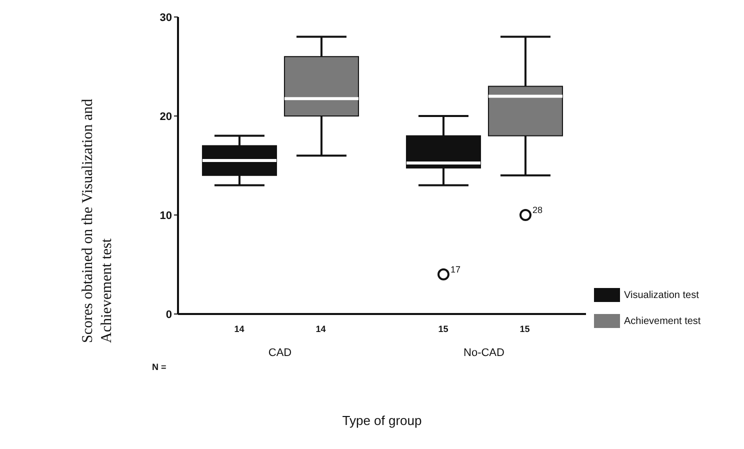  What do you see at coordinates (455, 269) in the screenshot?
I see `annotation: 17` at bounding box center [455, 269].